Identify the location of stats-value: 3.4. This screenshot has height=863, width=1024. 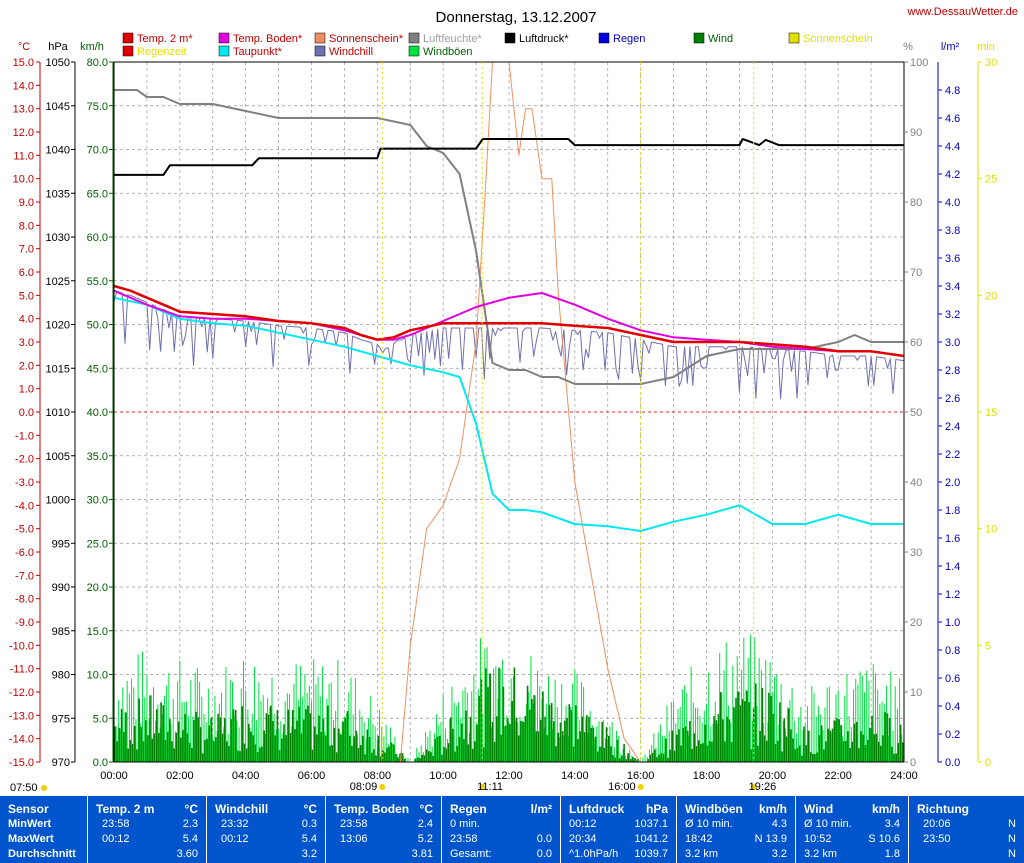
(892, 824).